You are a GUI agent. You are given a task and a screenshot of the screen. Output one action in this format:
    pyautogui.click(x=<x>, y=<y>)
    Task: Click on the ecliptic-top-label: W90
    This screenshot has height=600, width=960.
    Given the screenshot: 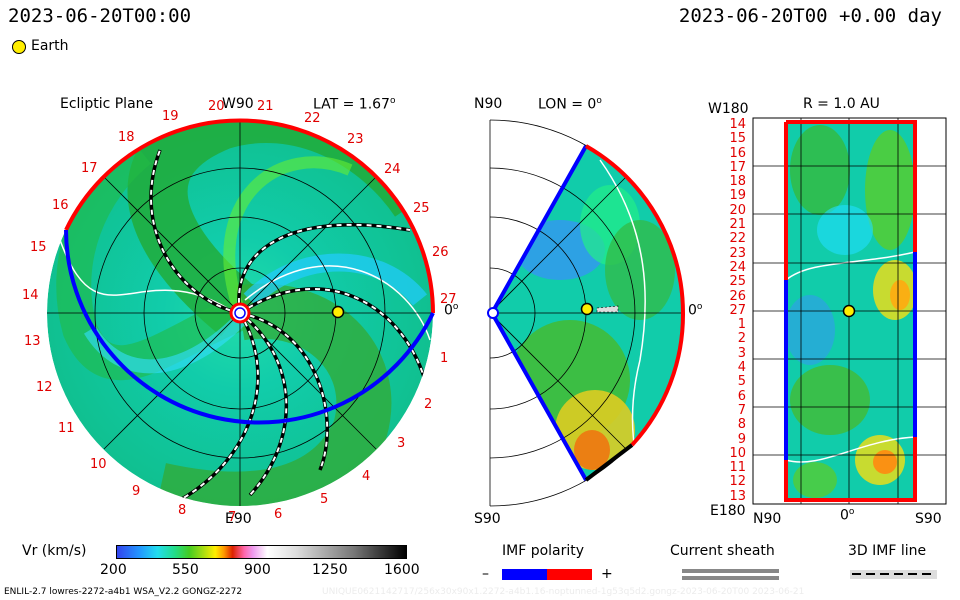 What is the action you would take?
    pyautogui.click(x=238, y=104)
    